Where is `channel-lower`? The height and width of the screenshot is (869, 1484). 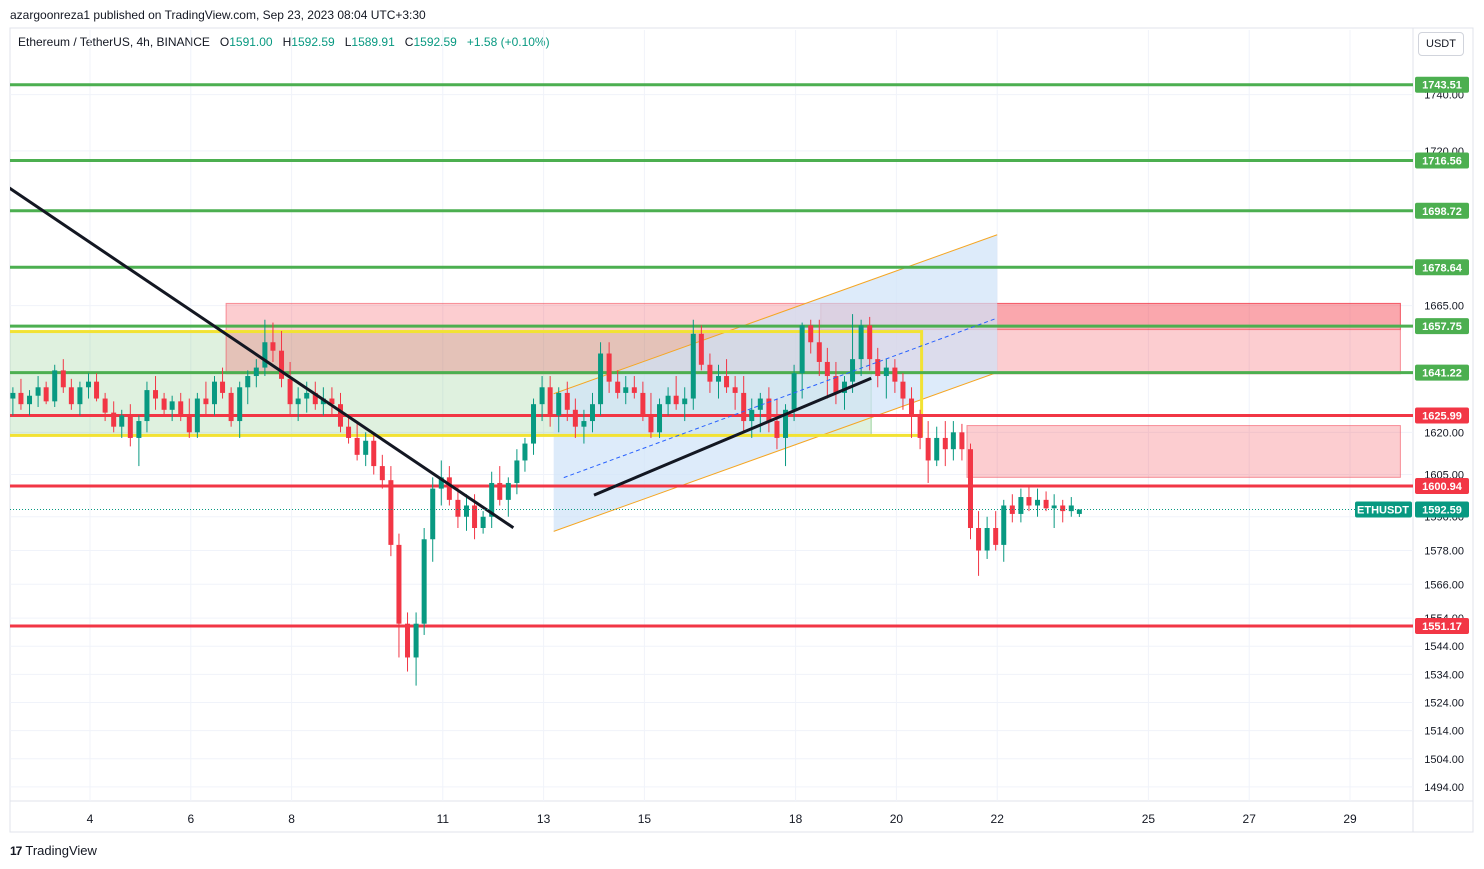
channel-lower is located at coordinates (775, 451).